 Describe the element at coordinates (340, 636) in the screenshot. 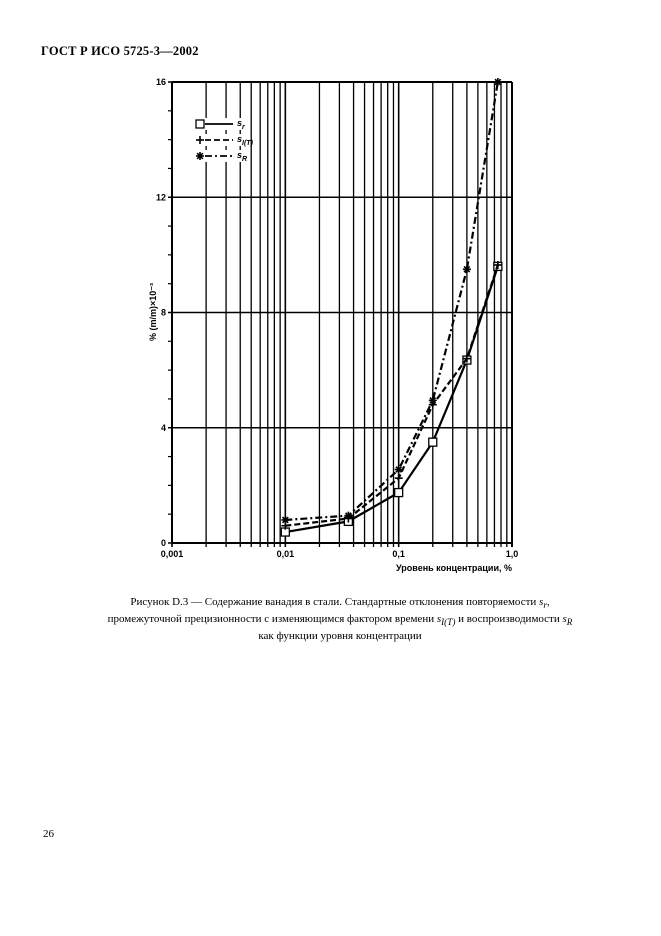

I see `caption-line-3: как функции уровня концентрации` at that location.